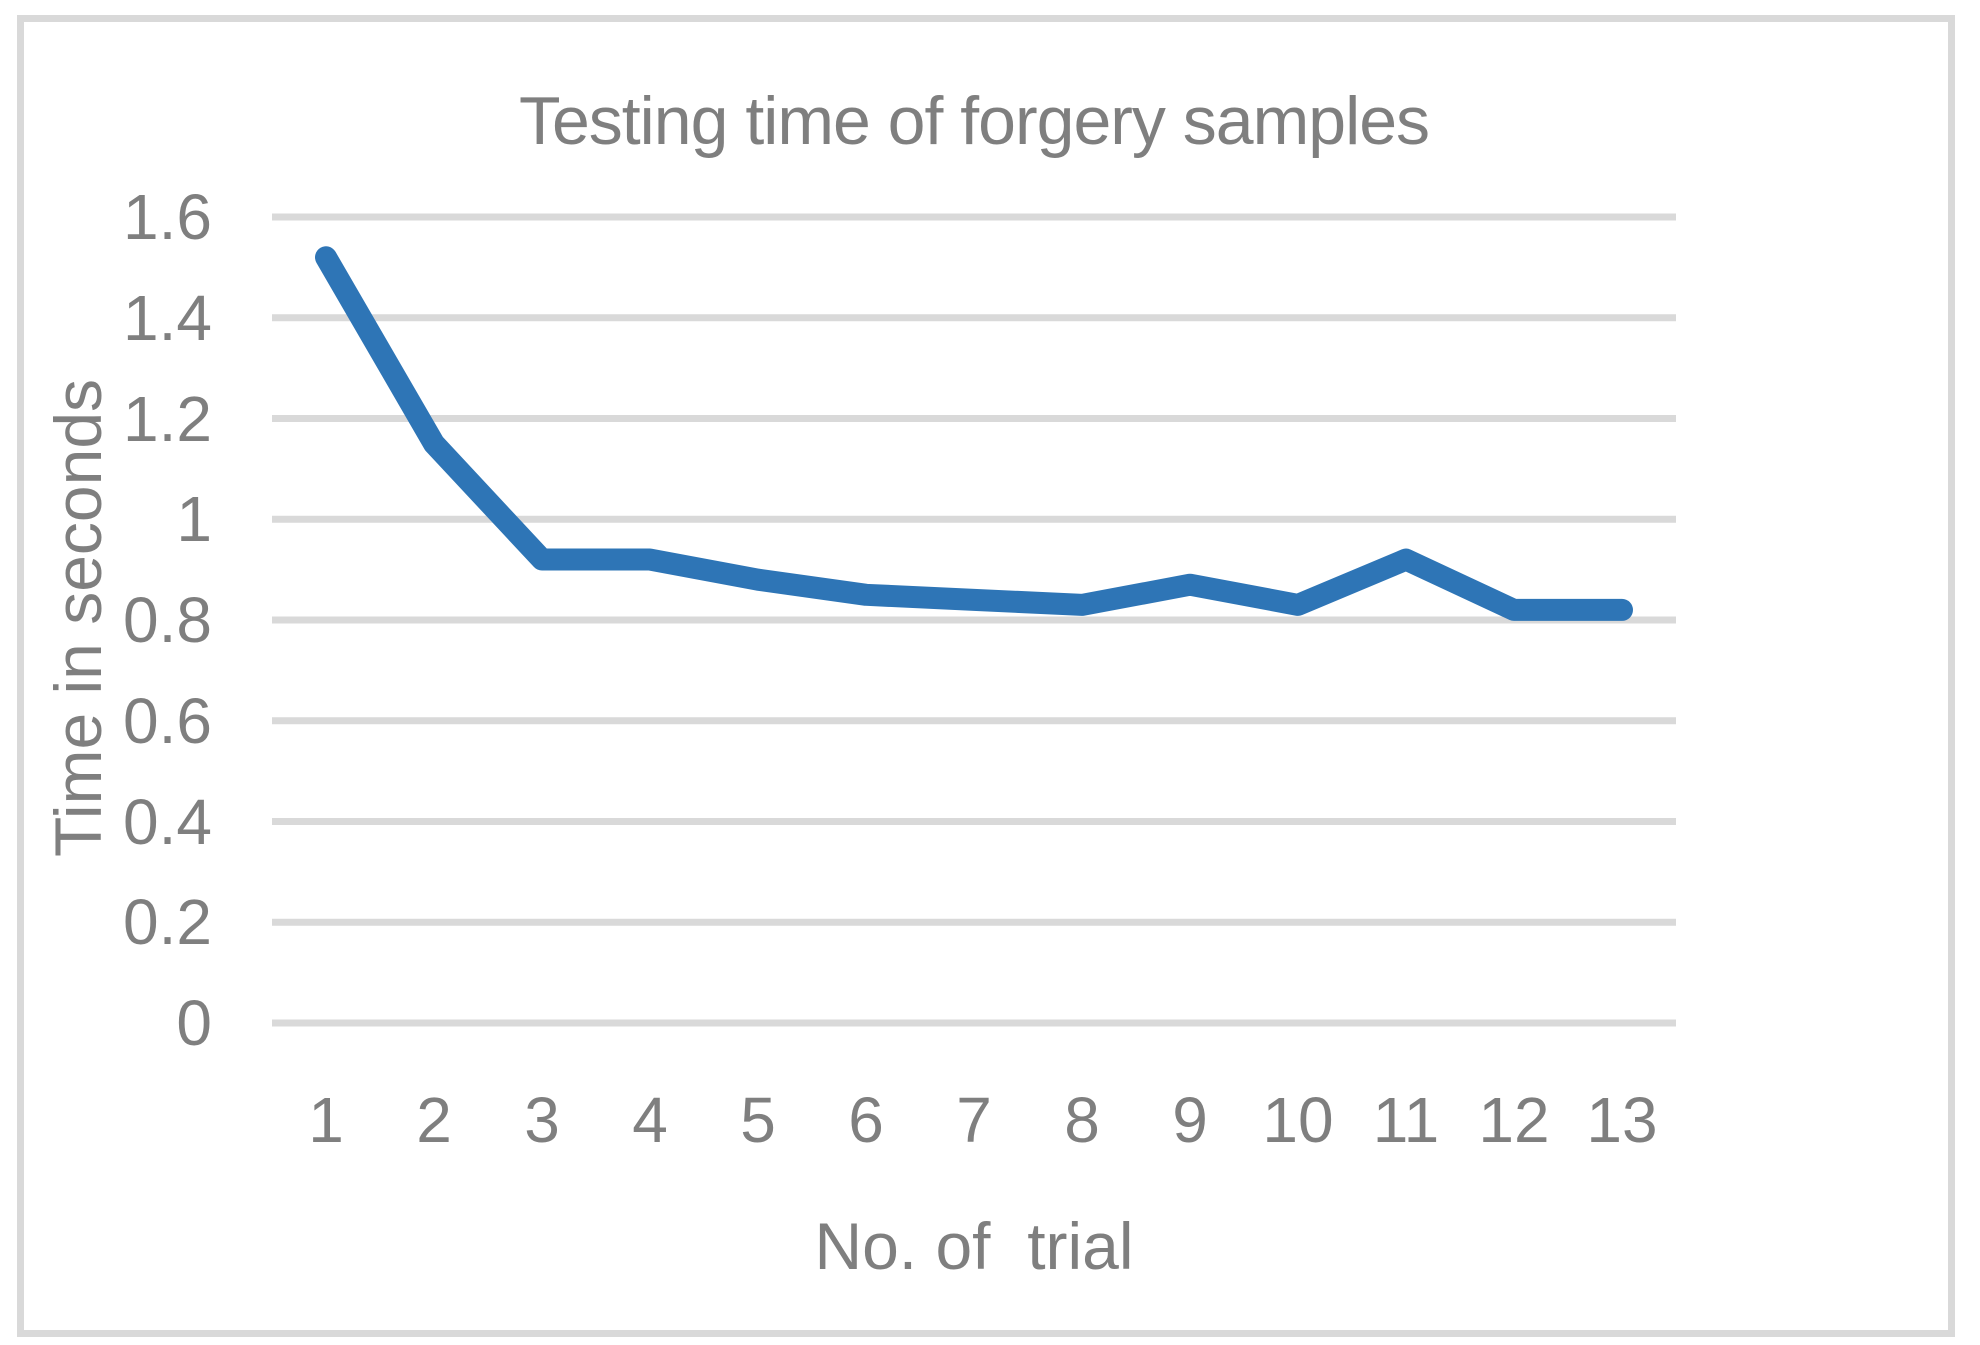 The height and width of the screenshot is (1345, 1980). What do you see at coordinates (1190, 1120) in the screenshot?
I see `x-tick-label: 9` at bounding box center [1190, 1120].